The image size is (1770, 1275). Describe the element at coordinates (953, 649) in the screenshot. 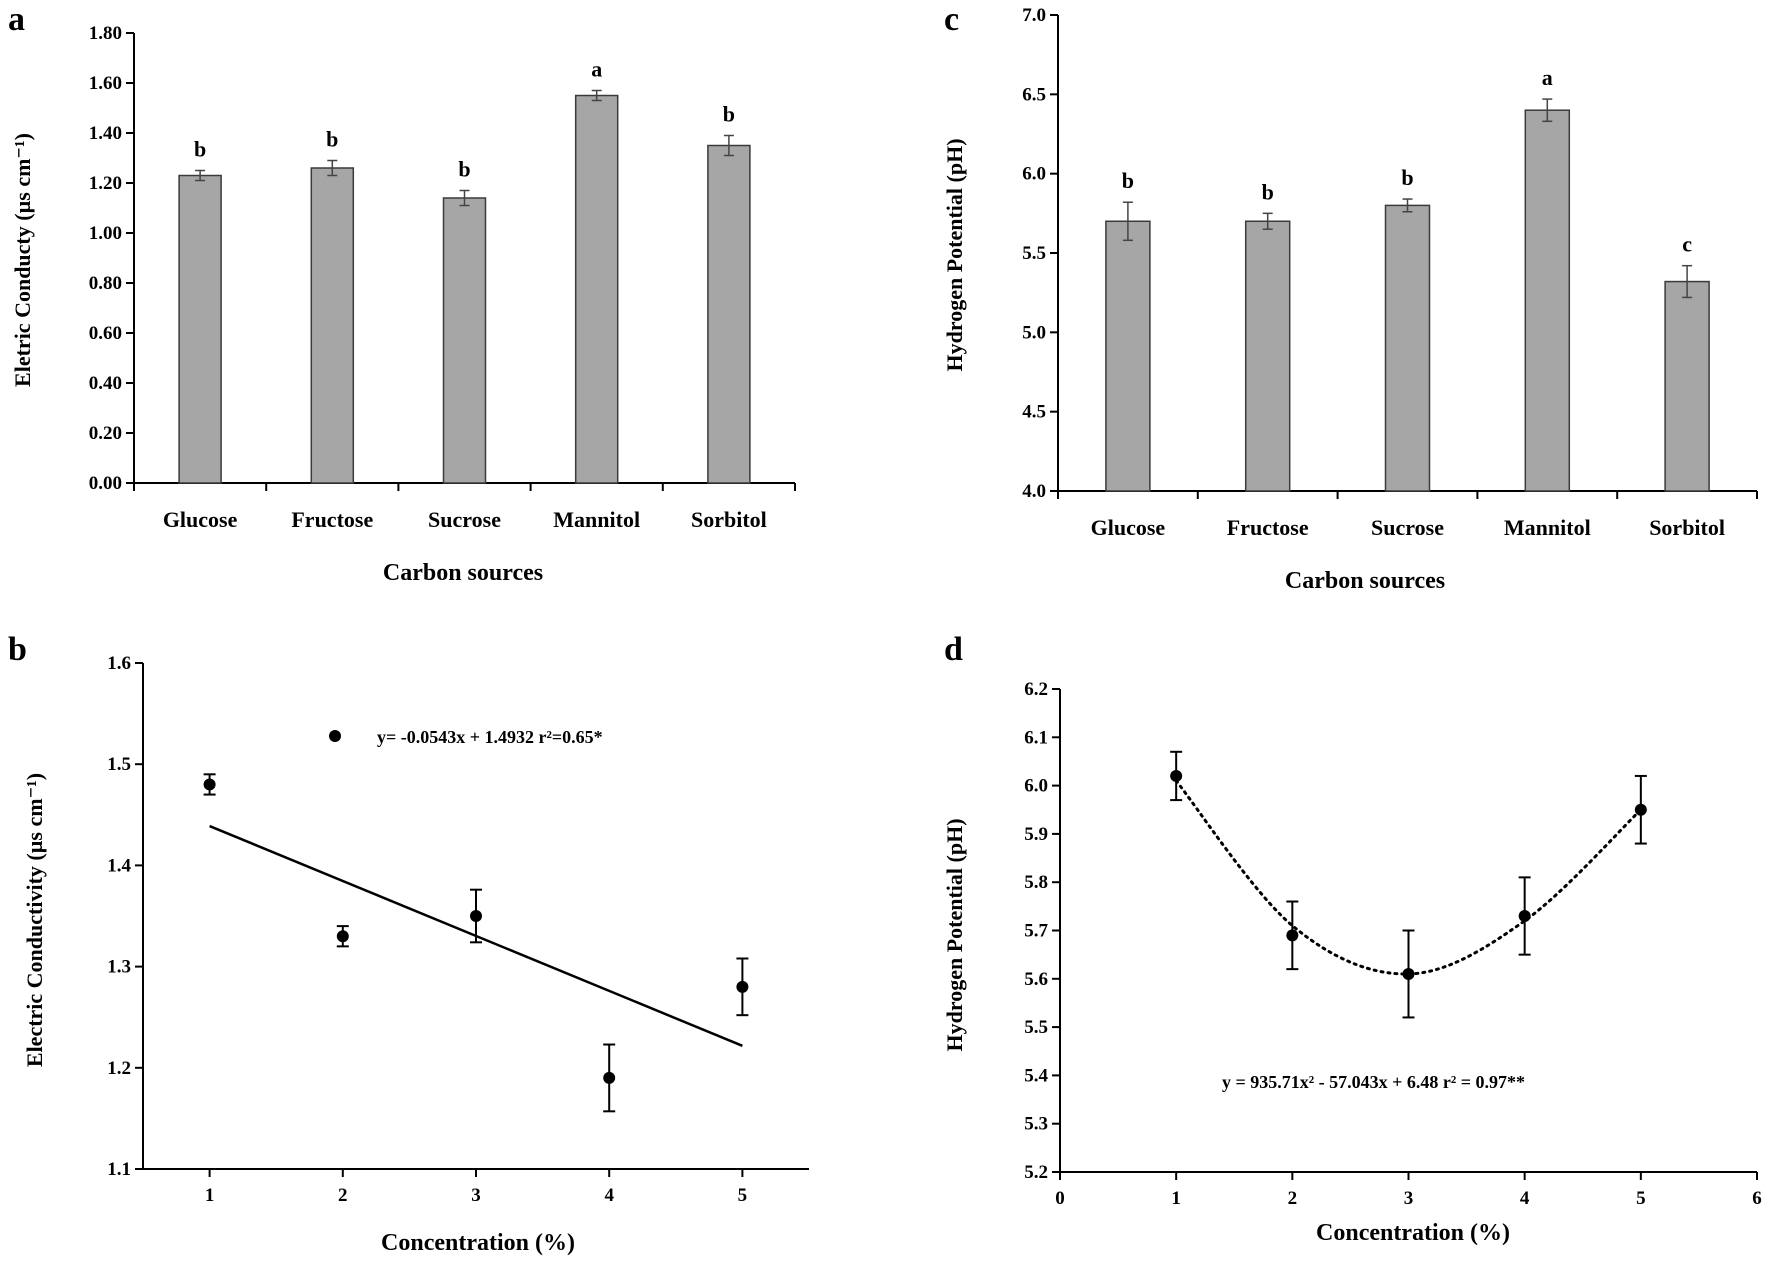

I see `panel-letter-d: d` at that location.